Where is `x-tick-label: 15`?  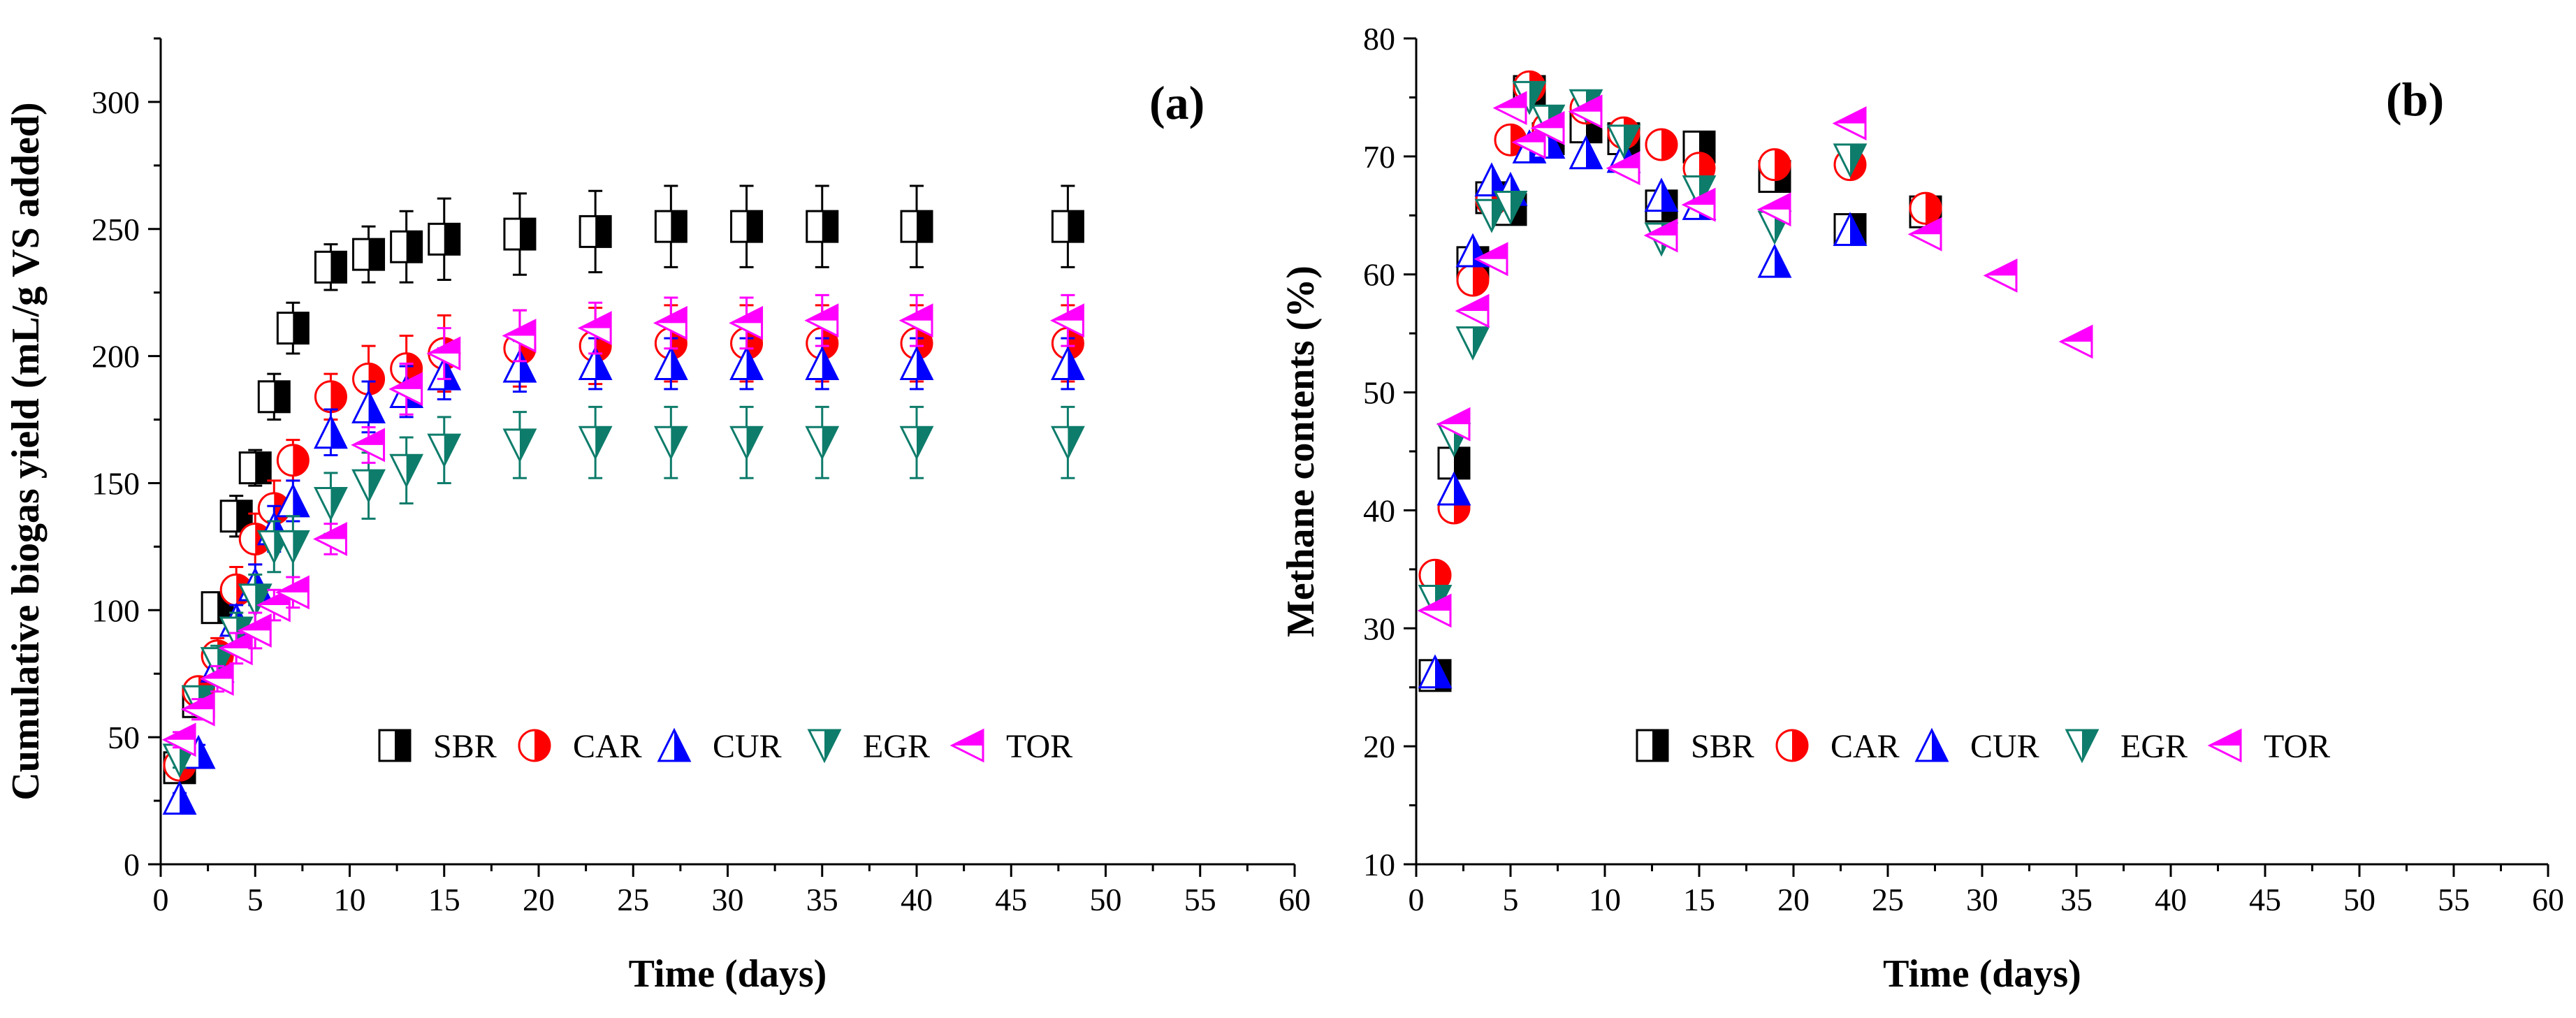
x-tick-label: 15 is located at coordinates (444, 899).